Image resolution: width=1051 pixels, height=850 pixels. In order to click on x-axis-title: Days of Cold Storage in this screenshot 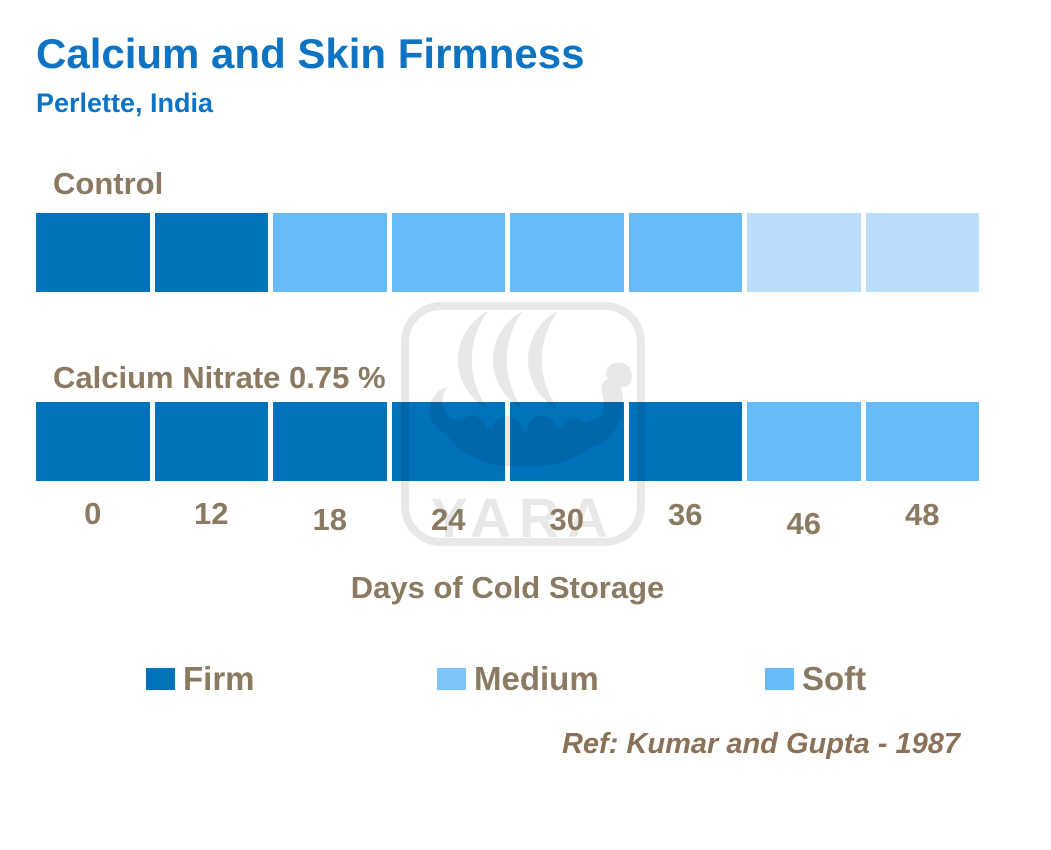, I will do `click(507, 587)`.